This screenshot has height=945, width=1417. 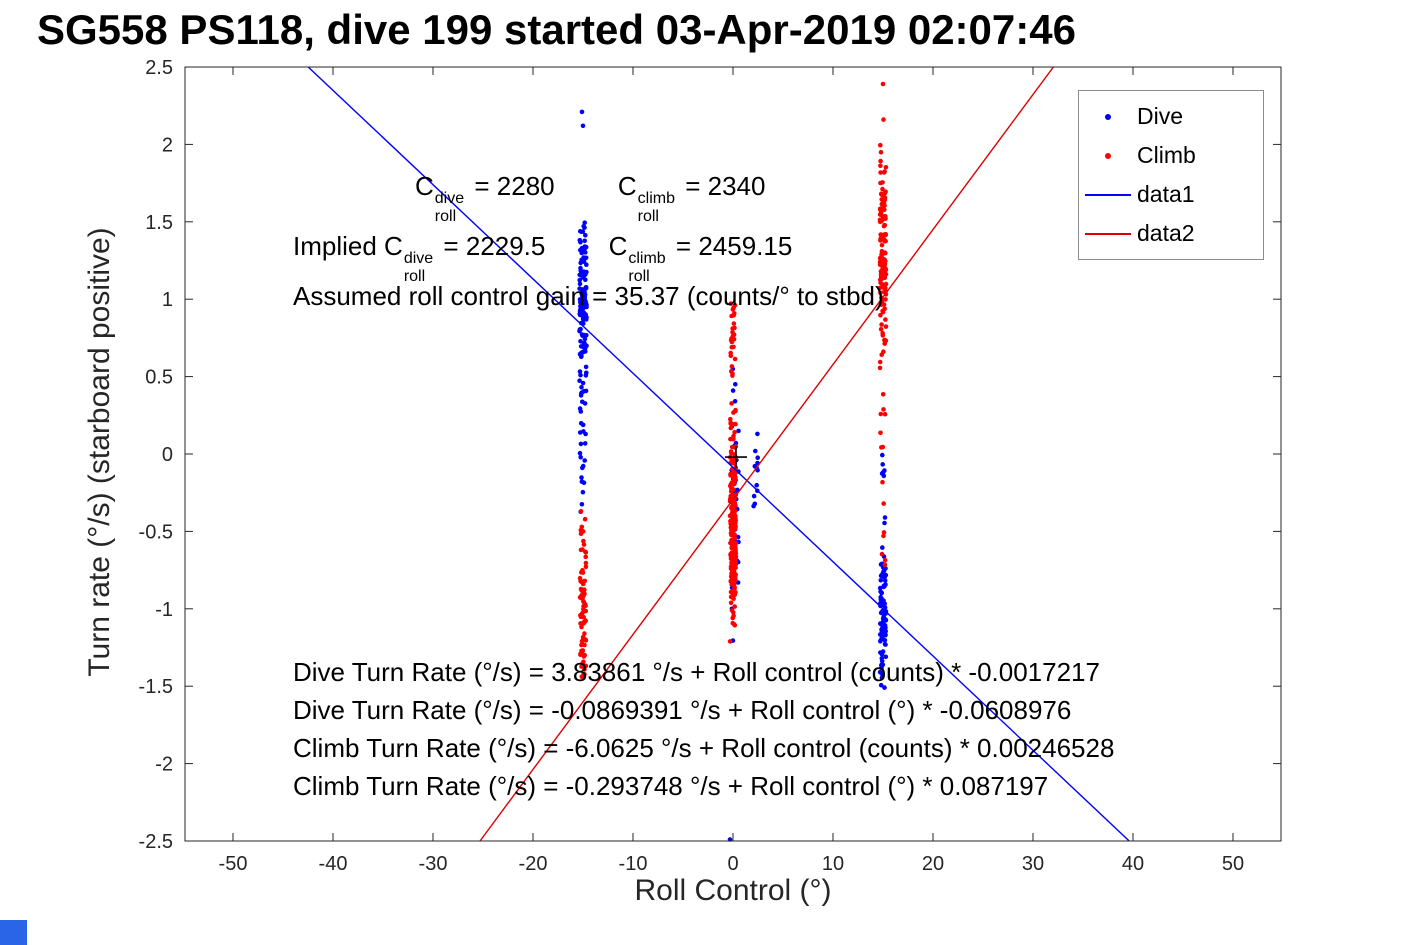 I want to click on legend-label: data1, so click(x=1166, y=194).